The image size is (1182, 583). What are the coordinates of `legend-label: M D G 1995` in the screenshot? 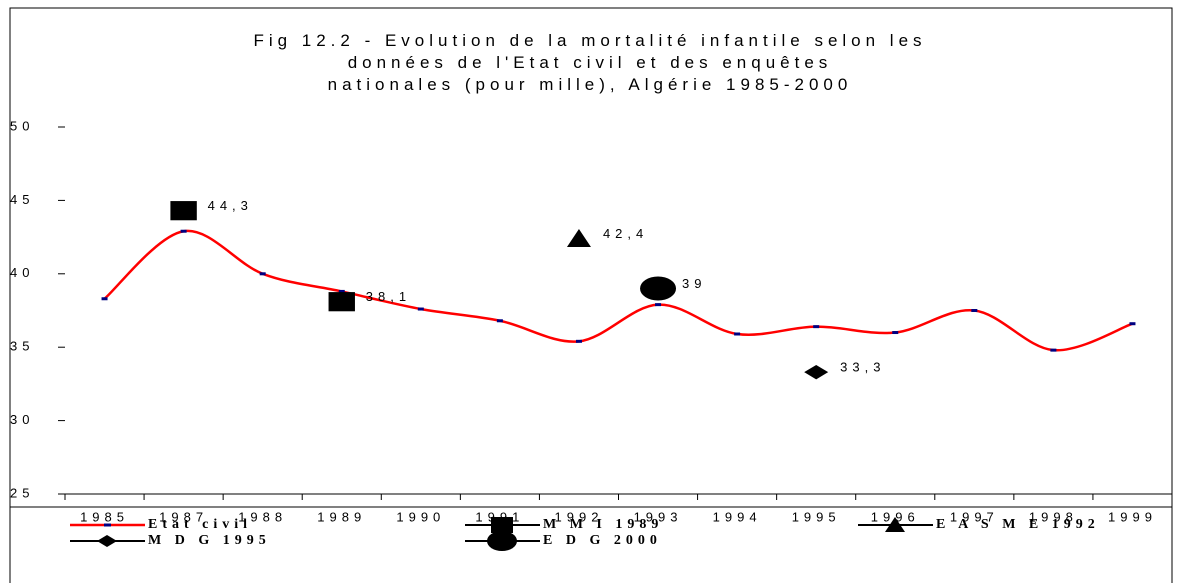 It's located at (209, 540).